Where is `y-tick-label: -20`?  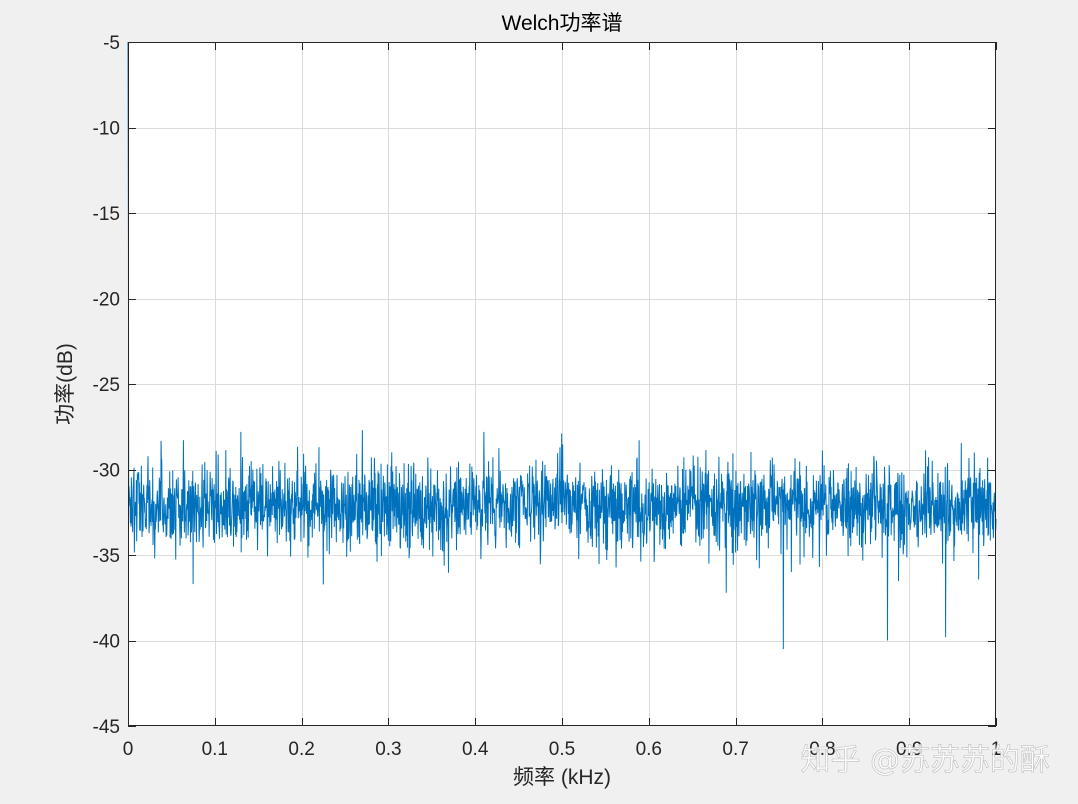 y-tick-label: -20 is located at coordinates (106, 300).